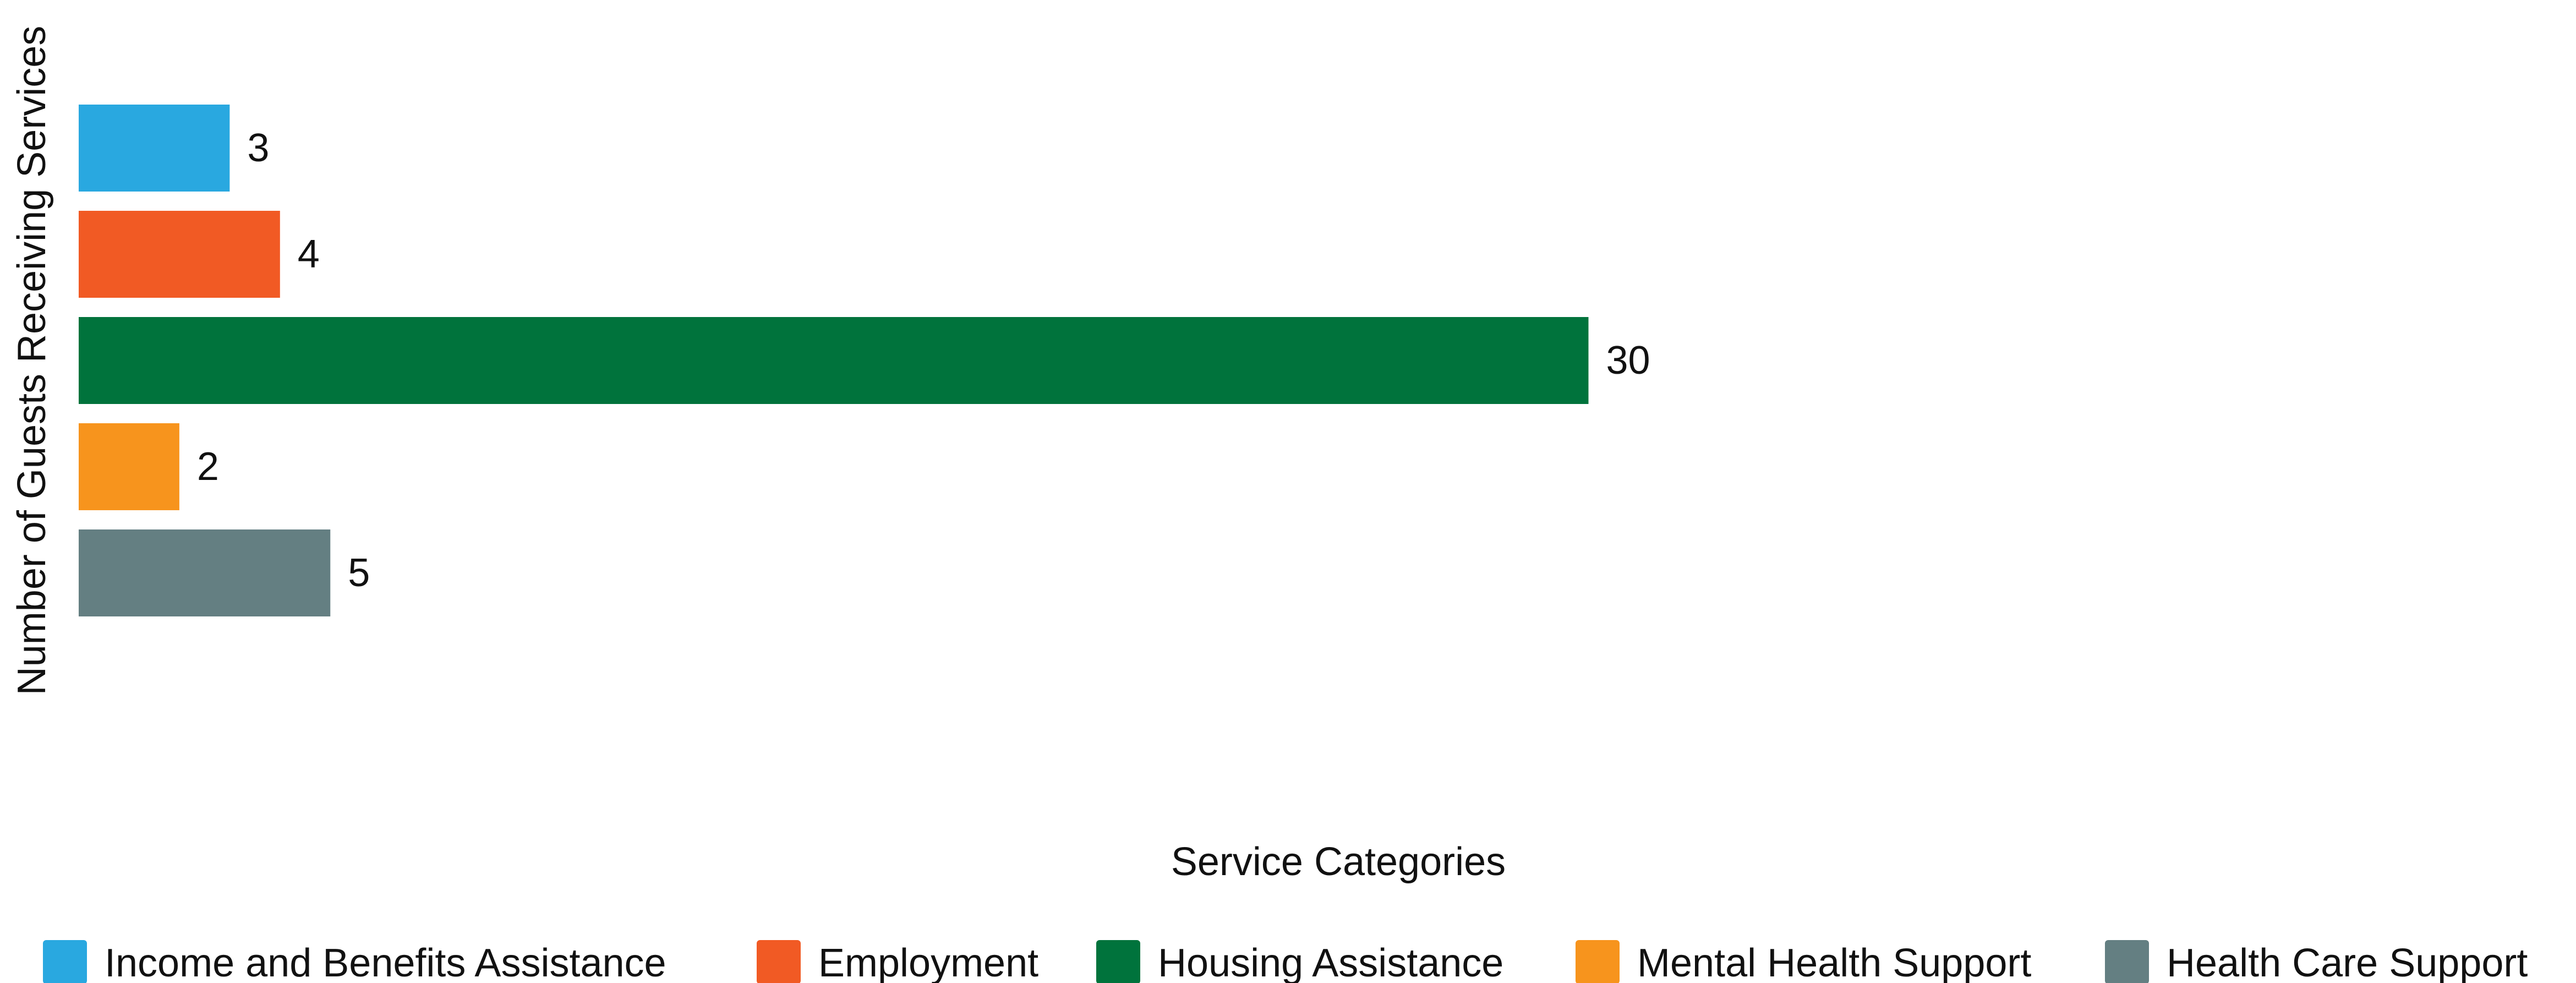 The width and height of the screenshot is (2576, 983). What do you see at coordinates (1598, 961) in the screenshot?
I see `legend-swatch-mental-health-support` at bounding box center [1598, 961].